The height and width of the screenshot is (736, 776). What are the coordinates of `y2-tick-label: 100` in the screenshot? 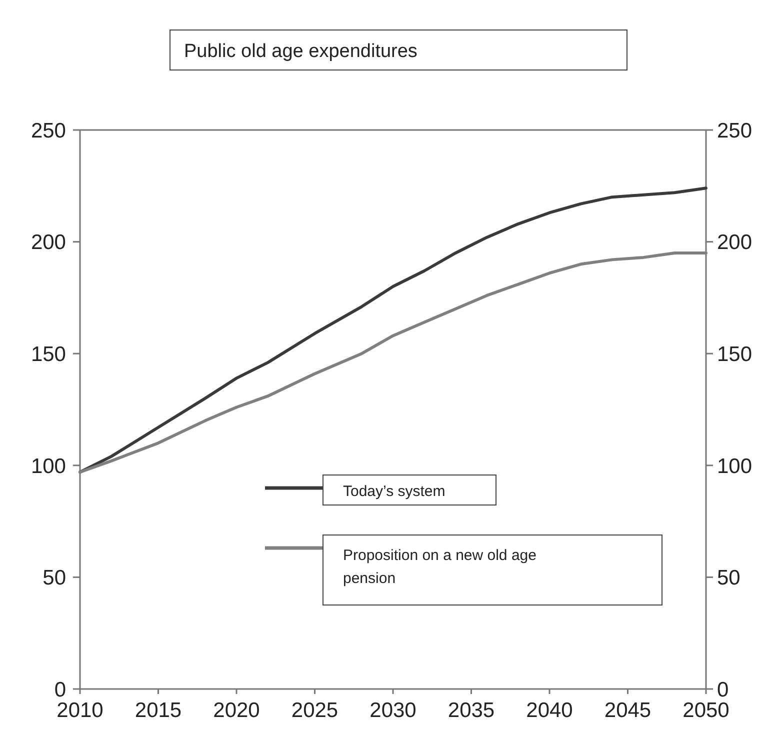 It's located at (734, 466).